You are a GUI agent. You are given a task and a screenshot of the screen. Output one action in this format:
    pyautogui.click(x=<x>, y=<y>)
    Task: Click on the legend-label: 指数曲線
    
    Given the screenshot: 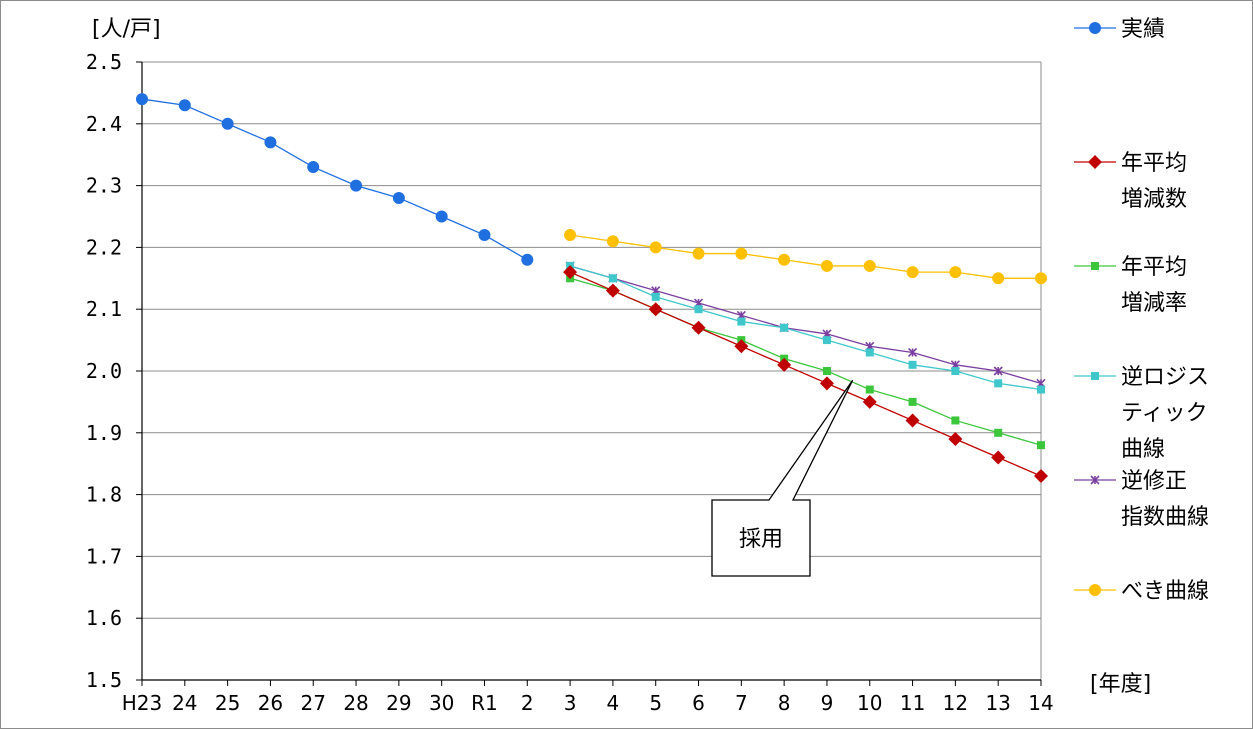 What is the action you would take?
    pyautogui.click(x=1165, y=517)
    